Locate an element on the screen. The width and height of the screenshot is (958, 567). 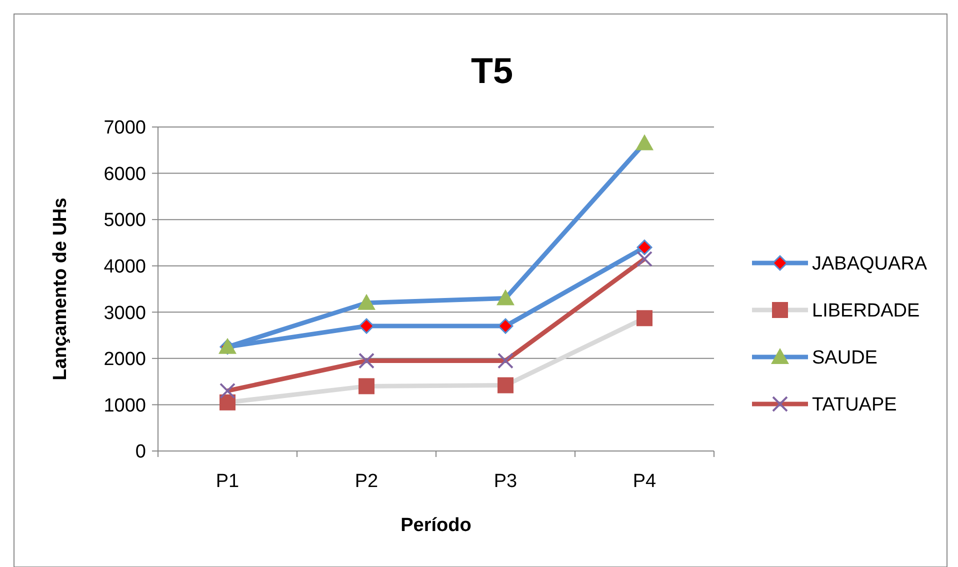
y-tick-label: 2000 is located at coordinates (125, 359).